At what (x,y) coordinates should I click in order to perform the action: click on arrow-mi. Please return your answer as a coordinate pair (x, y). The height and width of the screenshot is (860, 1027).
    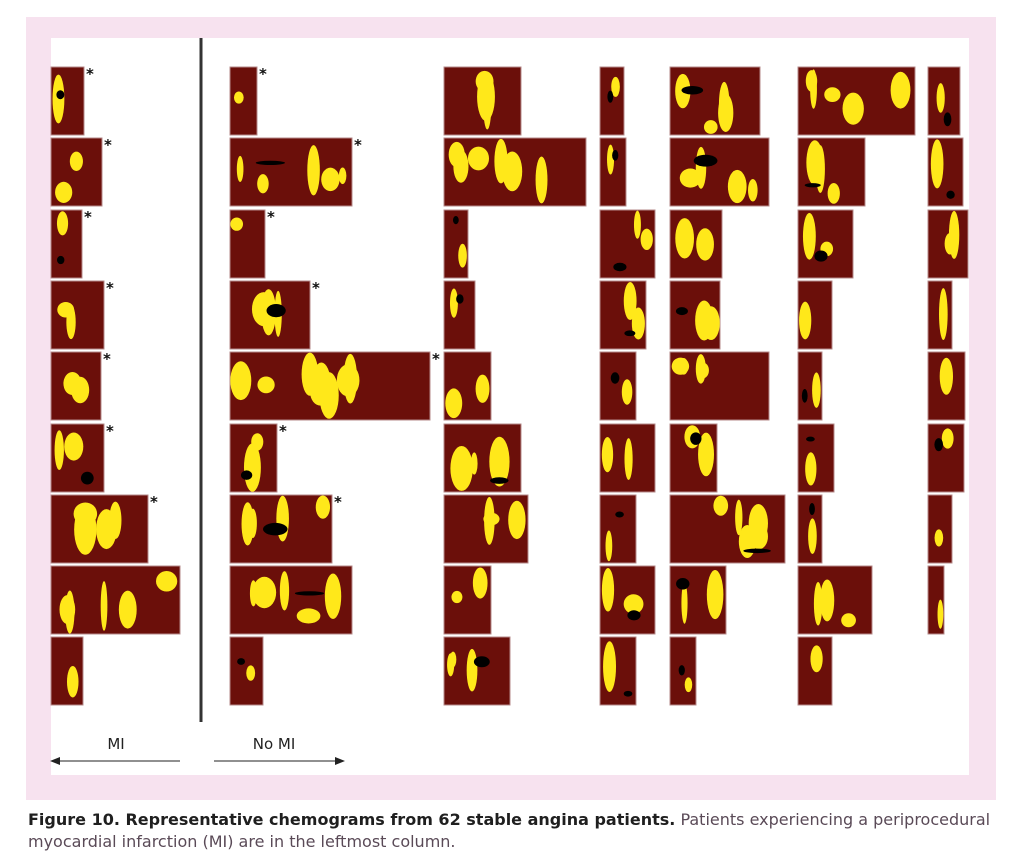
    Looking at the image, I should click on (115, 761).